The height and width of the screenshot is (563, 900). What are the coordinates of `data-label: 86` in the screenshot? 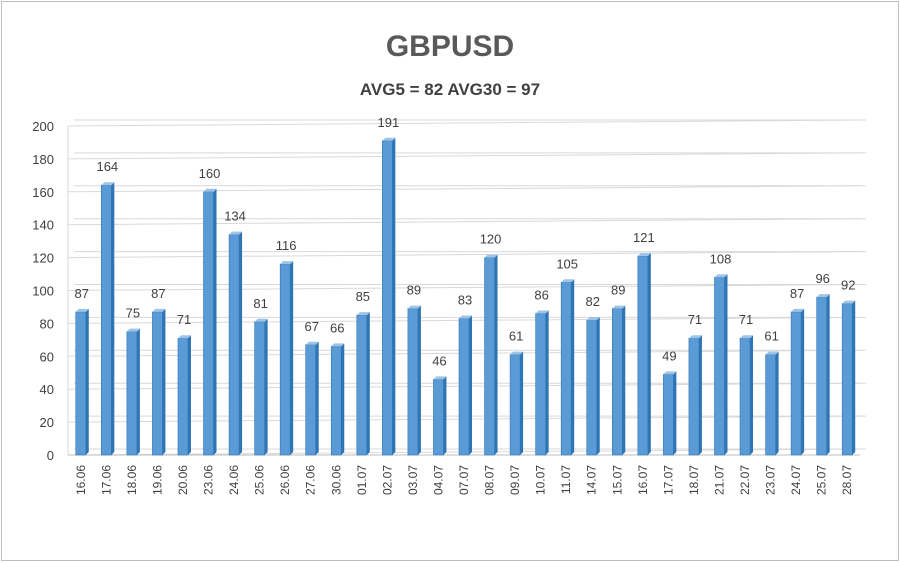 It's located at (541, 295).